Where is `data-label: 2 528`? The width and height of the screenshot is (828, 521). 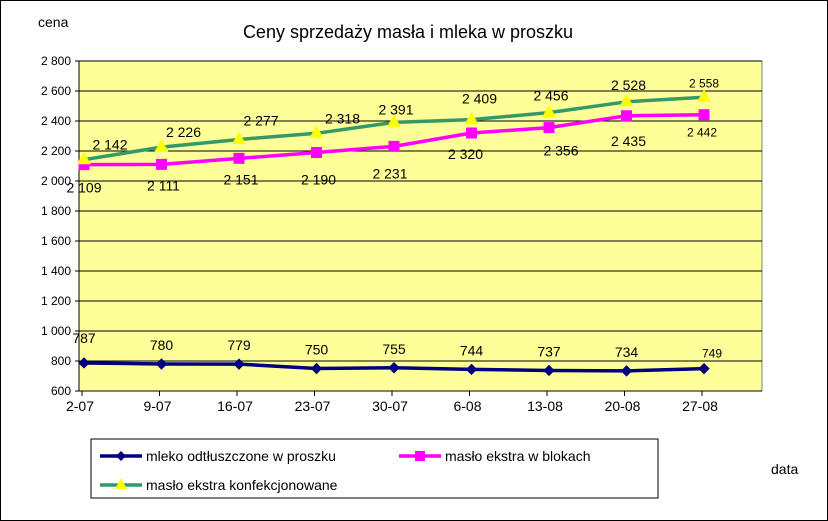
data-label: 2 528 is located at coordinates (628, 85).